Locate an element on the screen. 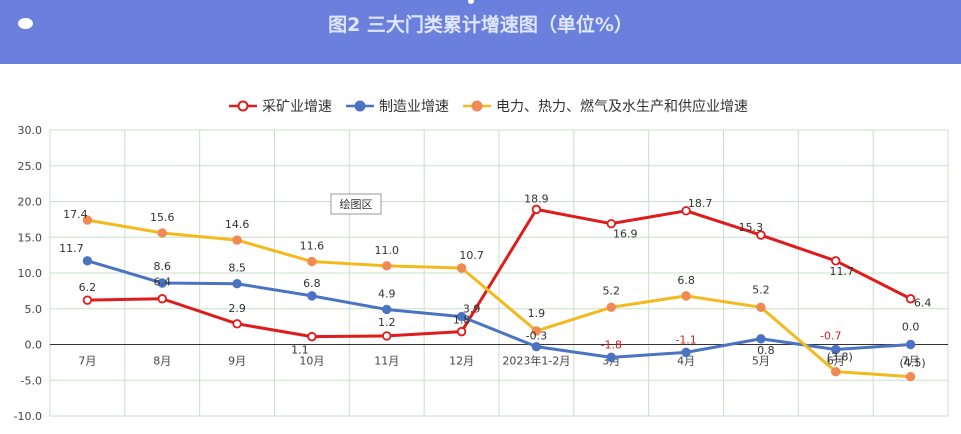  plot-area-tooltip is located at coordinates (356, 204).